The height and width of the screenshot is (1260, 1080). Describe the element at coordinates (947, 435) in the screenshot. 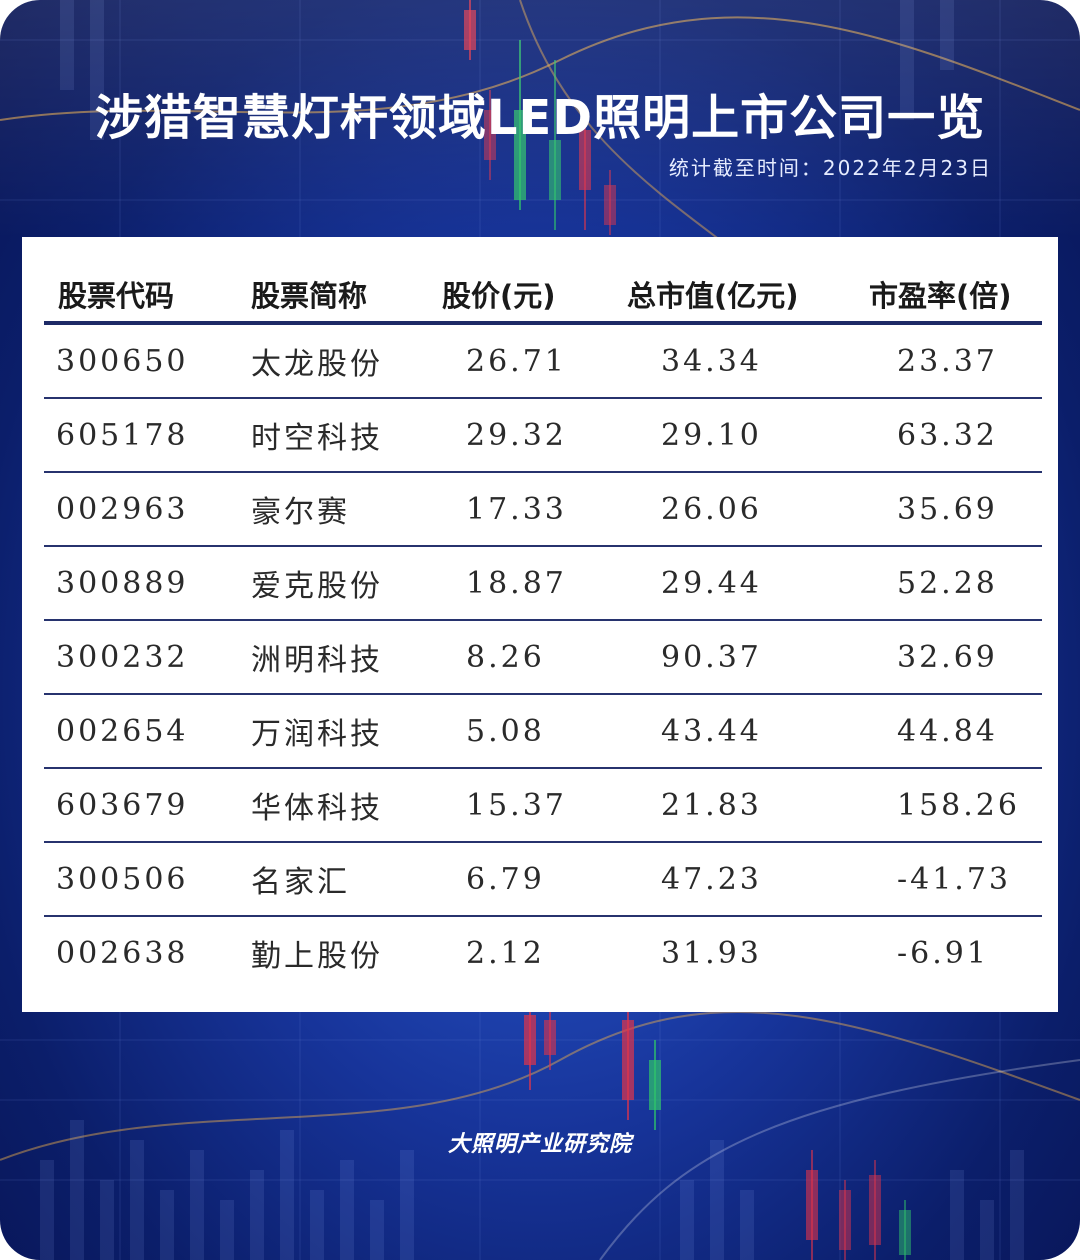

I see `cell-pe: 63.32` at that location.